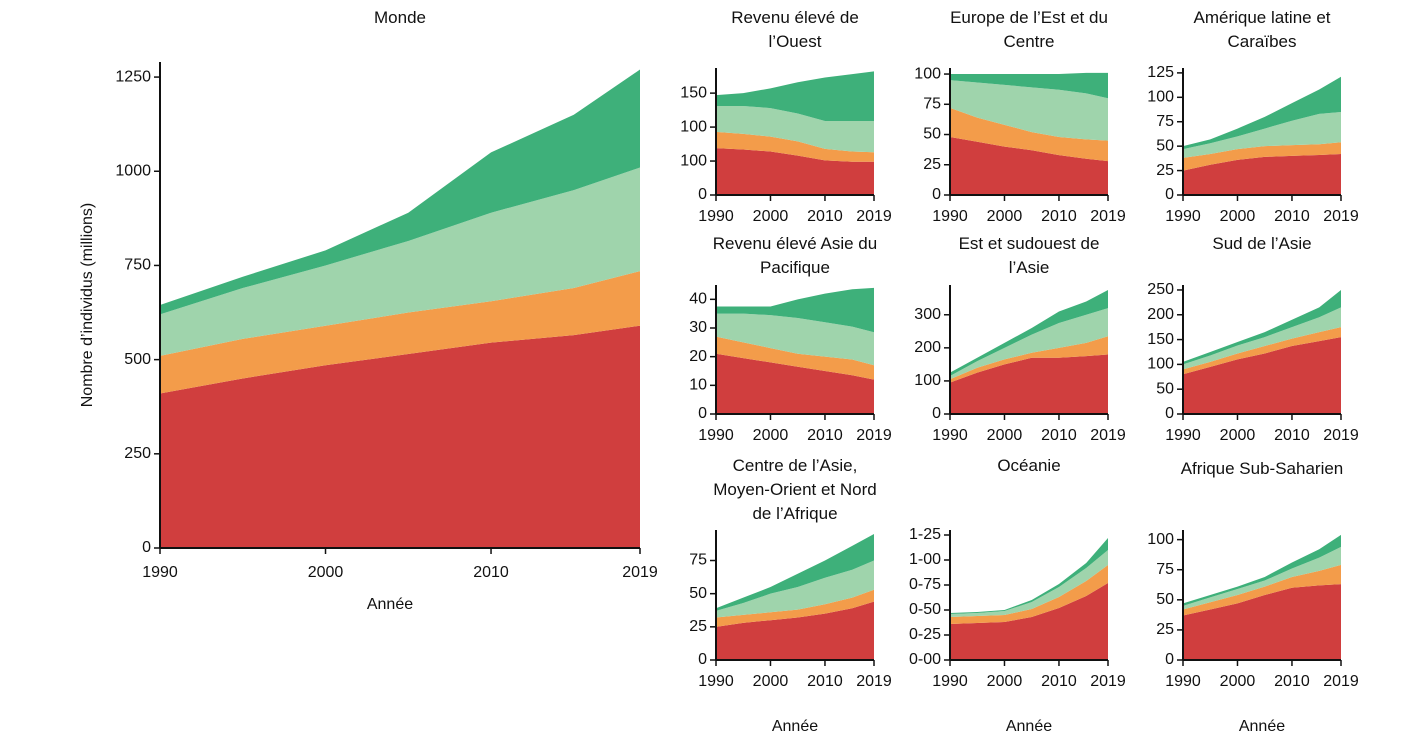 This screenshot has width=1413, height=743. Describe the element at coordinates (698, 385) in the screenshot. I see `y-tick-label: 10` at that location.